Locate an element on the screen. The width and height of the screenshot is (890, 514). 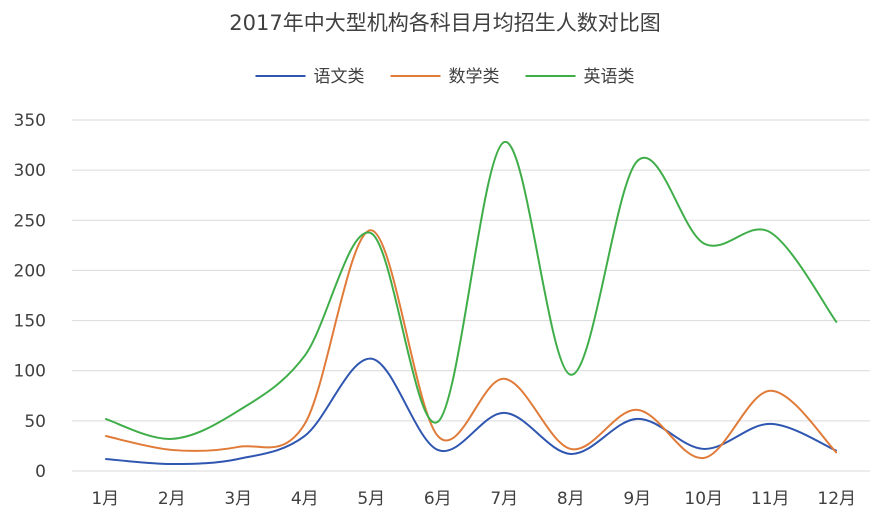
x-tick-label: 8月 is located at coordinates (571, 499).